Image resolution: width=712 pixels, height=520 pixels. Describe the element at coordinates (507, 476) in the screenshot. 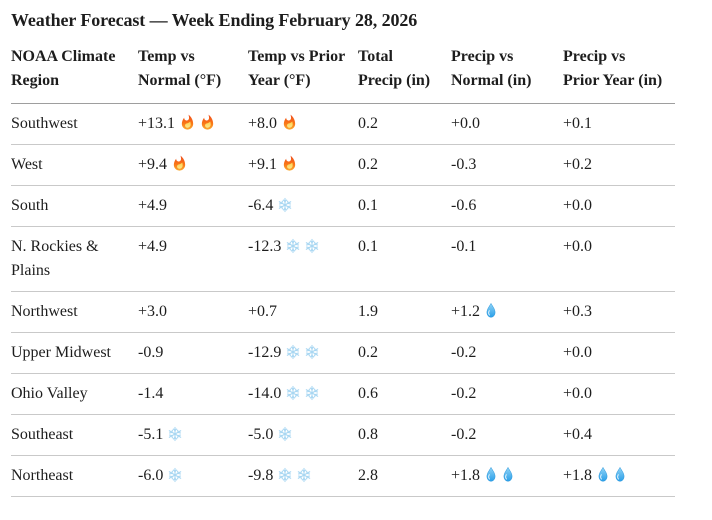

I see `precip-vs-normal-cell: +1.8` at that location.